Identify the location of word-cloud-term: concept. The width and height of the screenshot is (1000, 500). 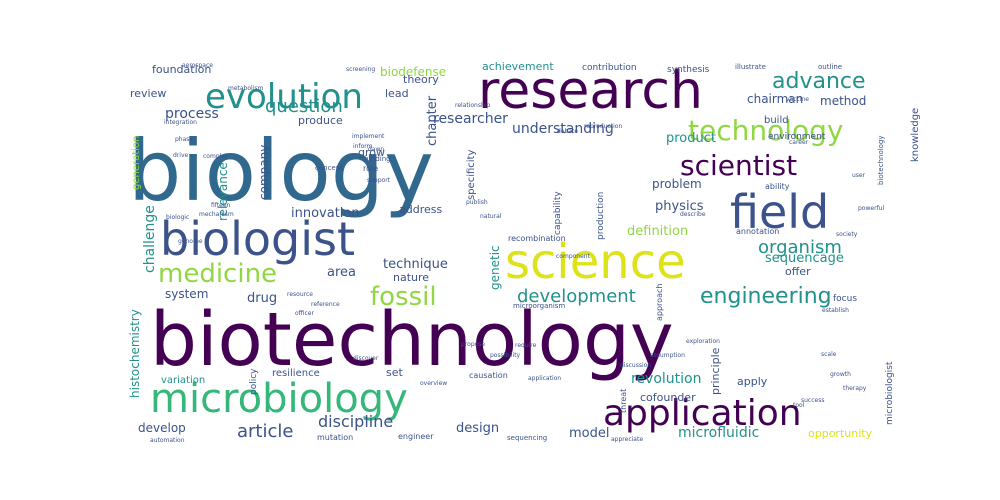
(329, 168).